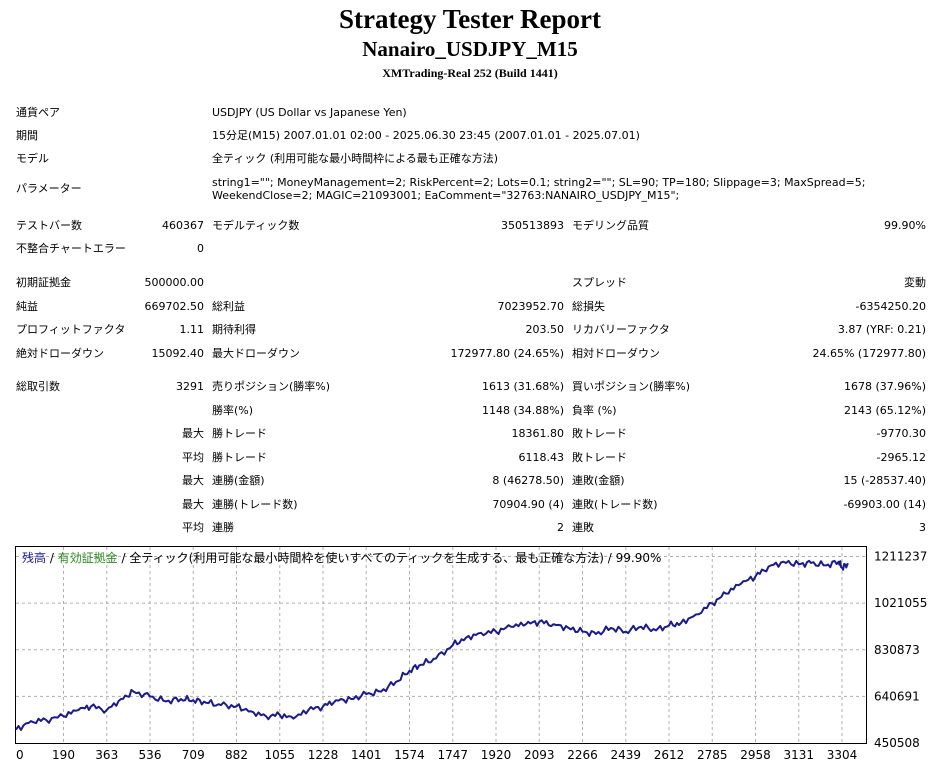 This screenshot has width=940, height=761. I want to click on expected-payoff-value: 203.50, so click(545, 329).